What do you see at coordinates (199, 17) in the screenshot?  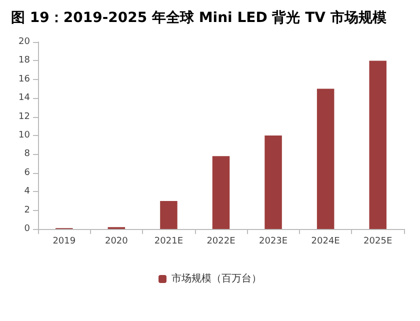 I see `chart-title: 图 19：2019-2025 年全球 Mini LED 背光 TV 市场规模` at bounding box center [199, 17].